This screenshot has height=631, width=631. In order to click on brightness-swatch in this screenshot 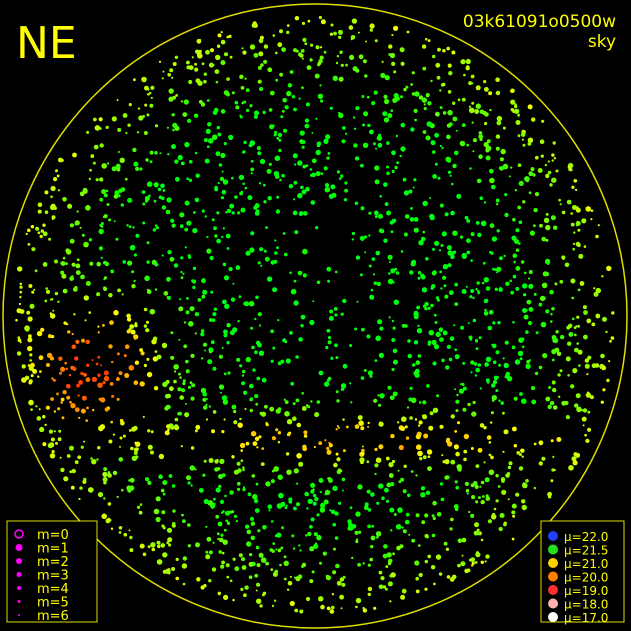, I will do `click(553, 603)`.